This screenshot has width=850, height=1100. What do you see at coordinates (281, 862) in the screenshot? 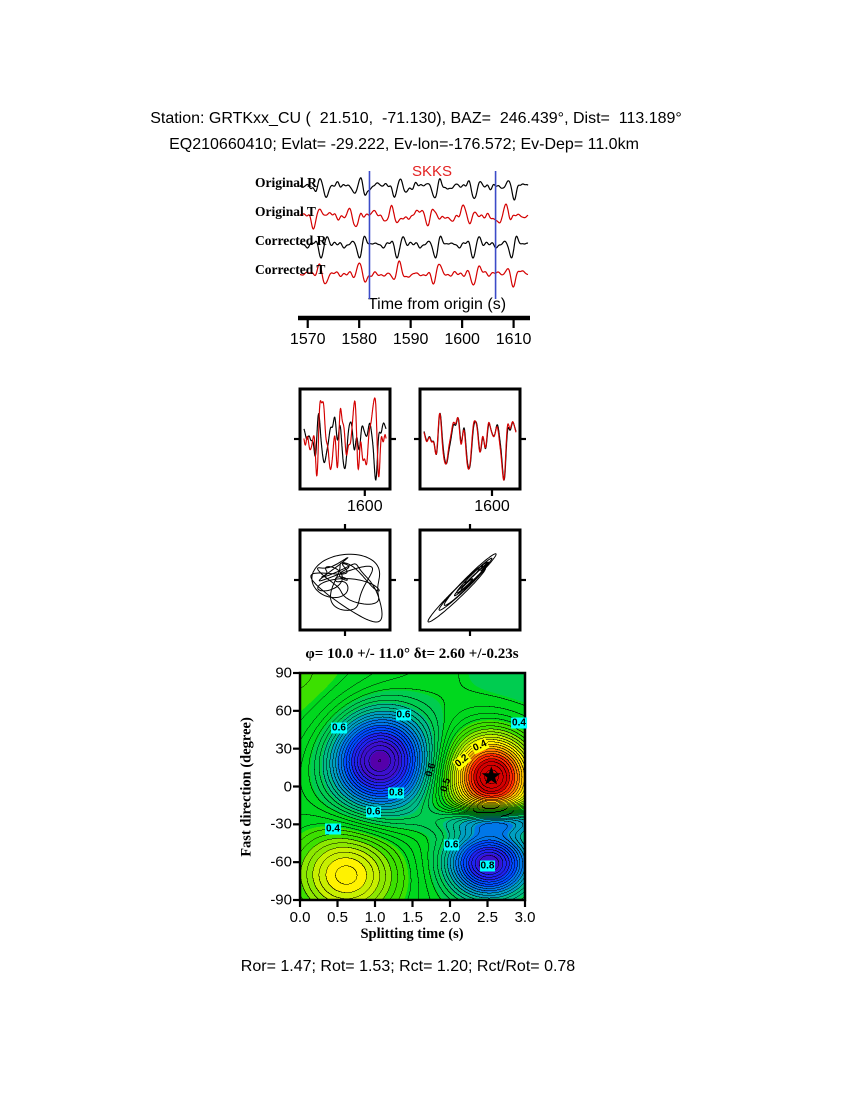
I see `contour-y-tick-label: -60` at bounding box center [281, 862].